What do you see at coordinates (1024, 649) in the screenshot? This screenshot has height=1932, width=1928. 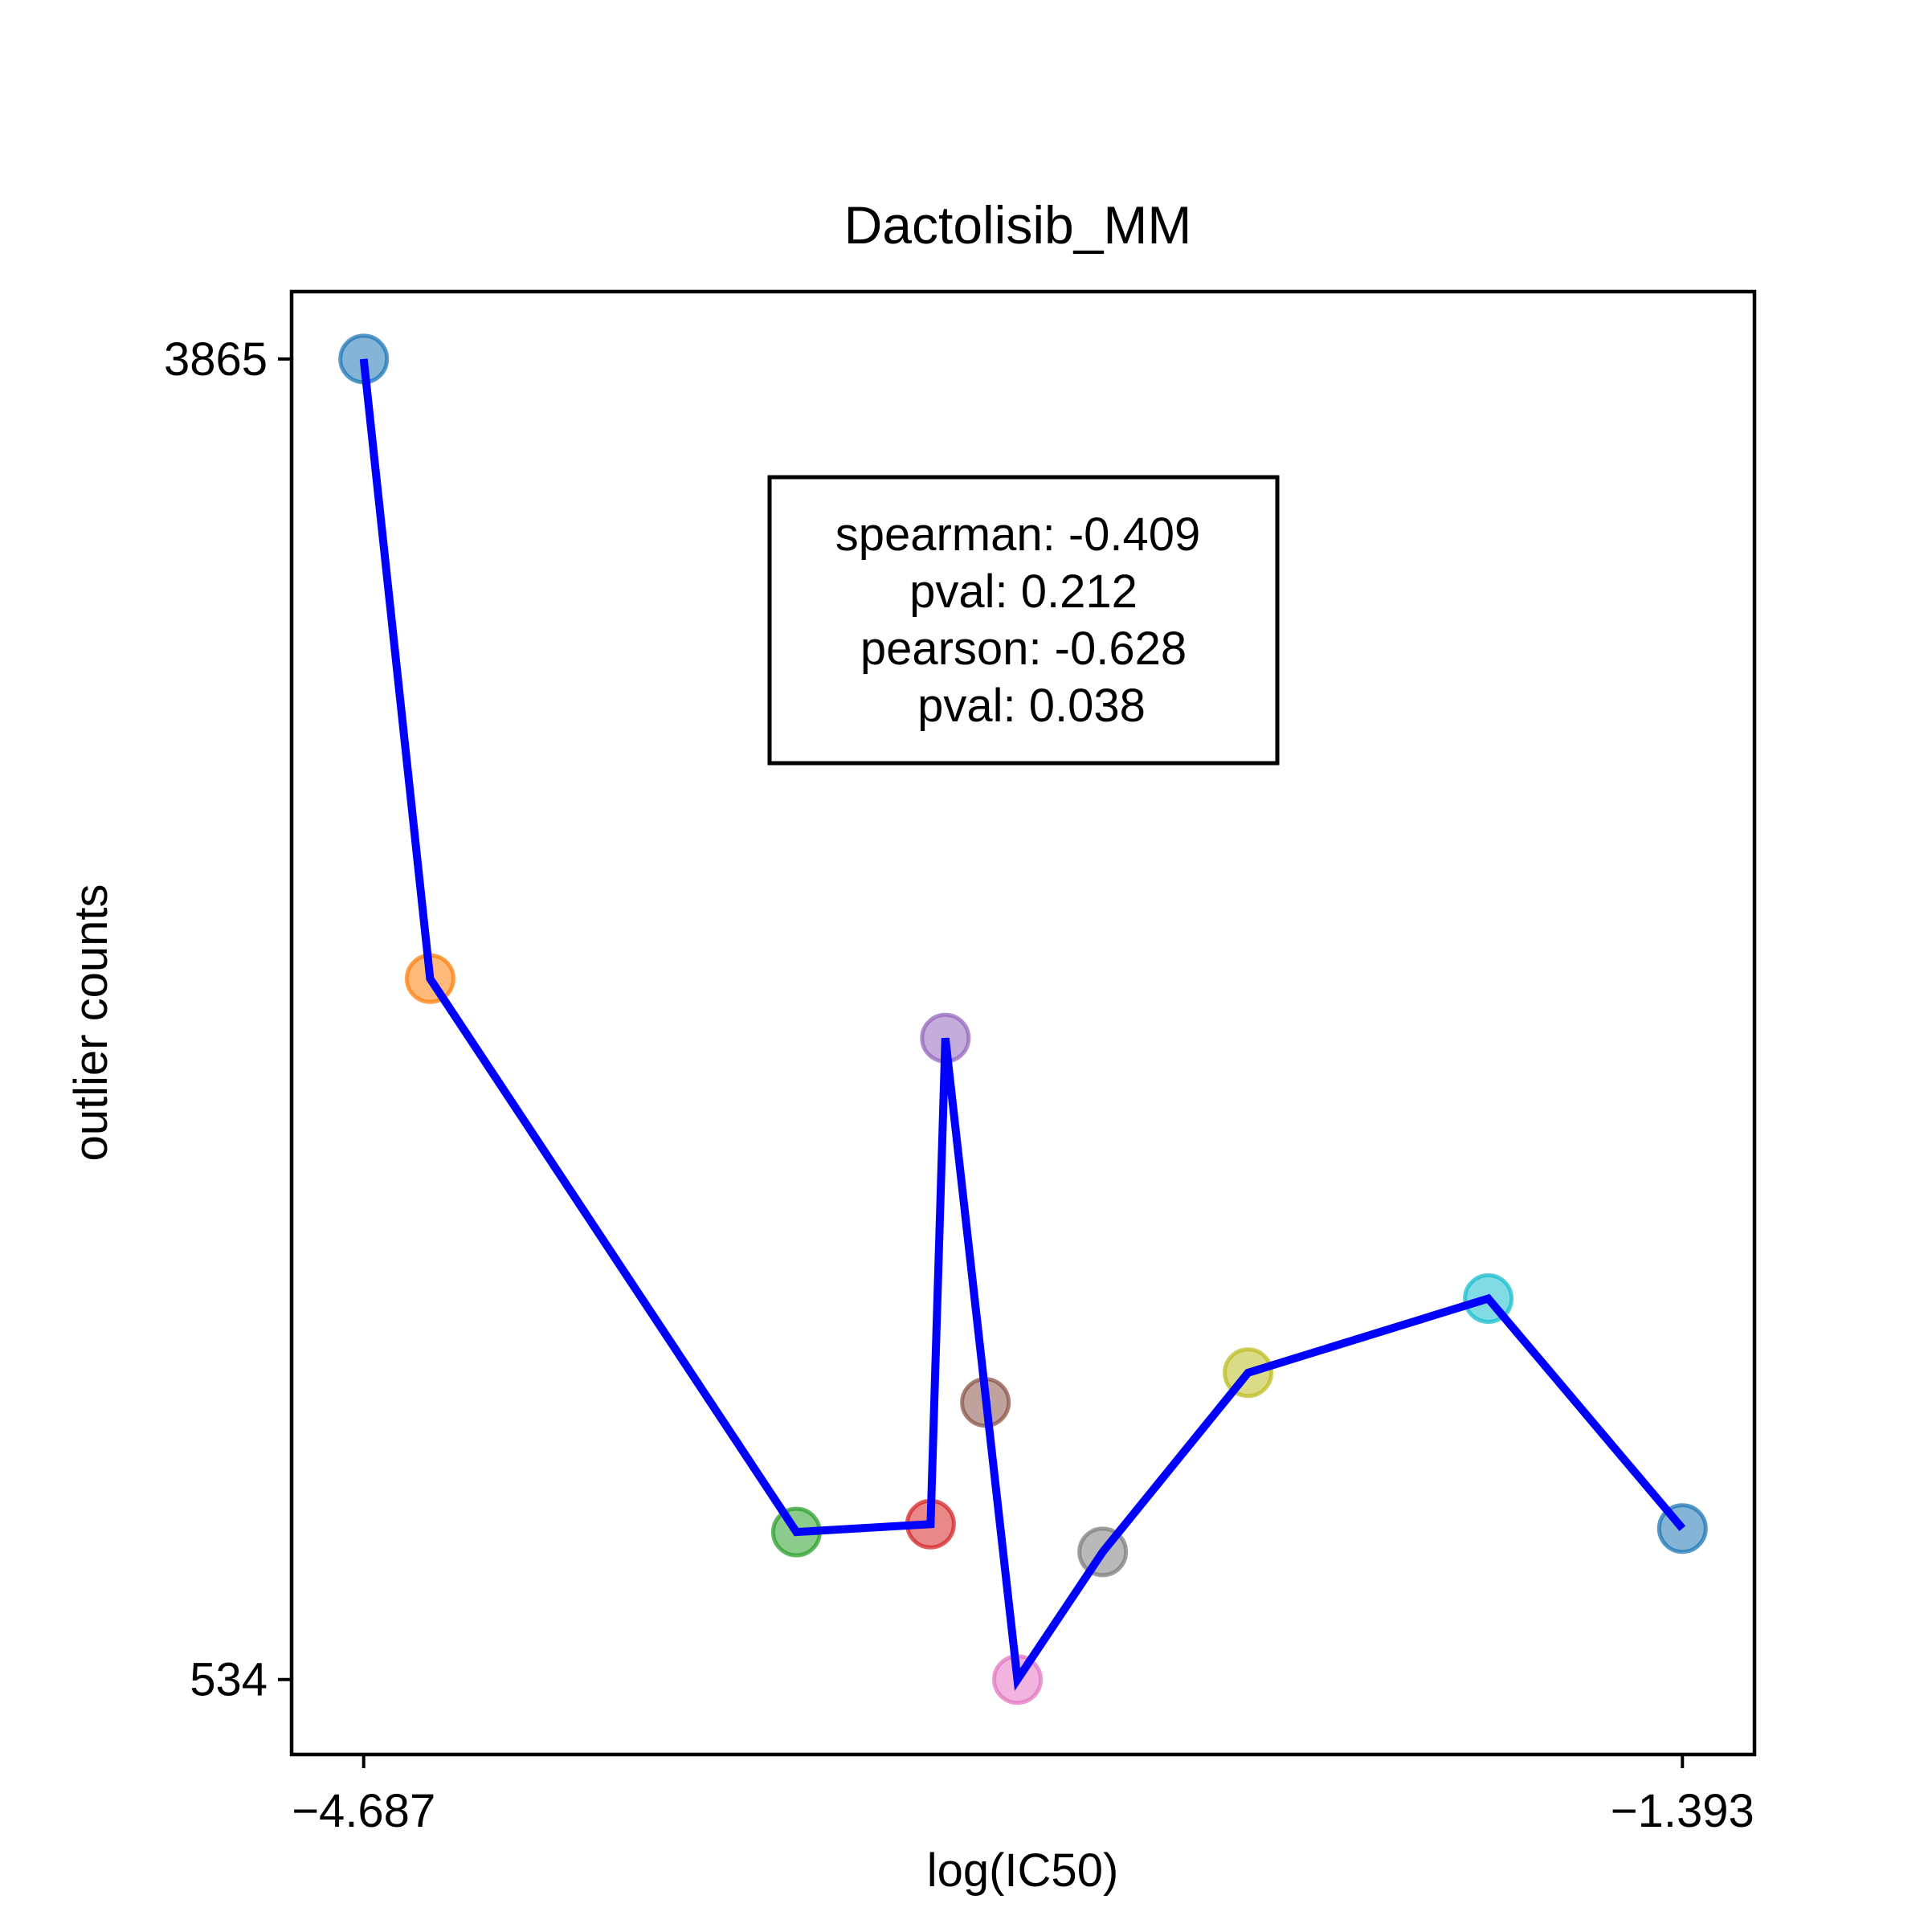 I see `stats-line-pearson: pearson: -0.628` at bounding box center [1024, 649].